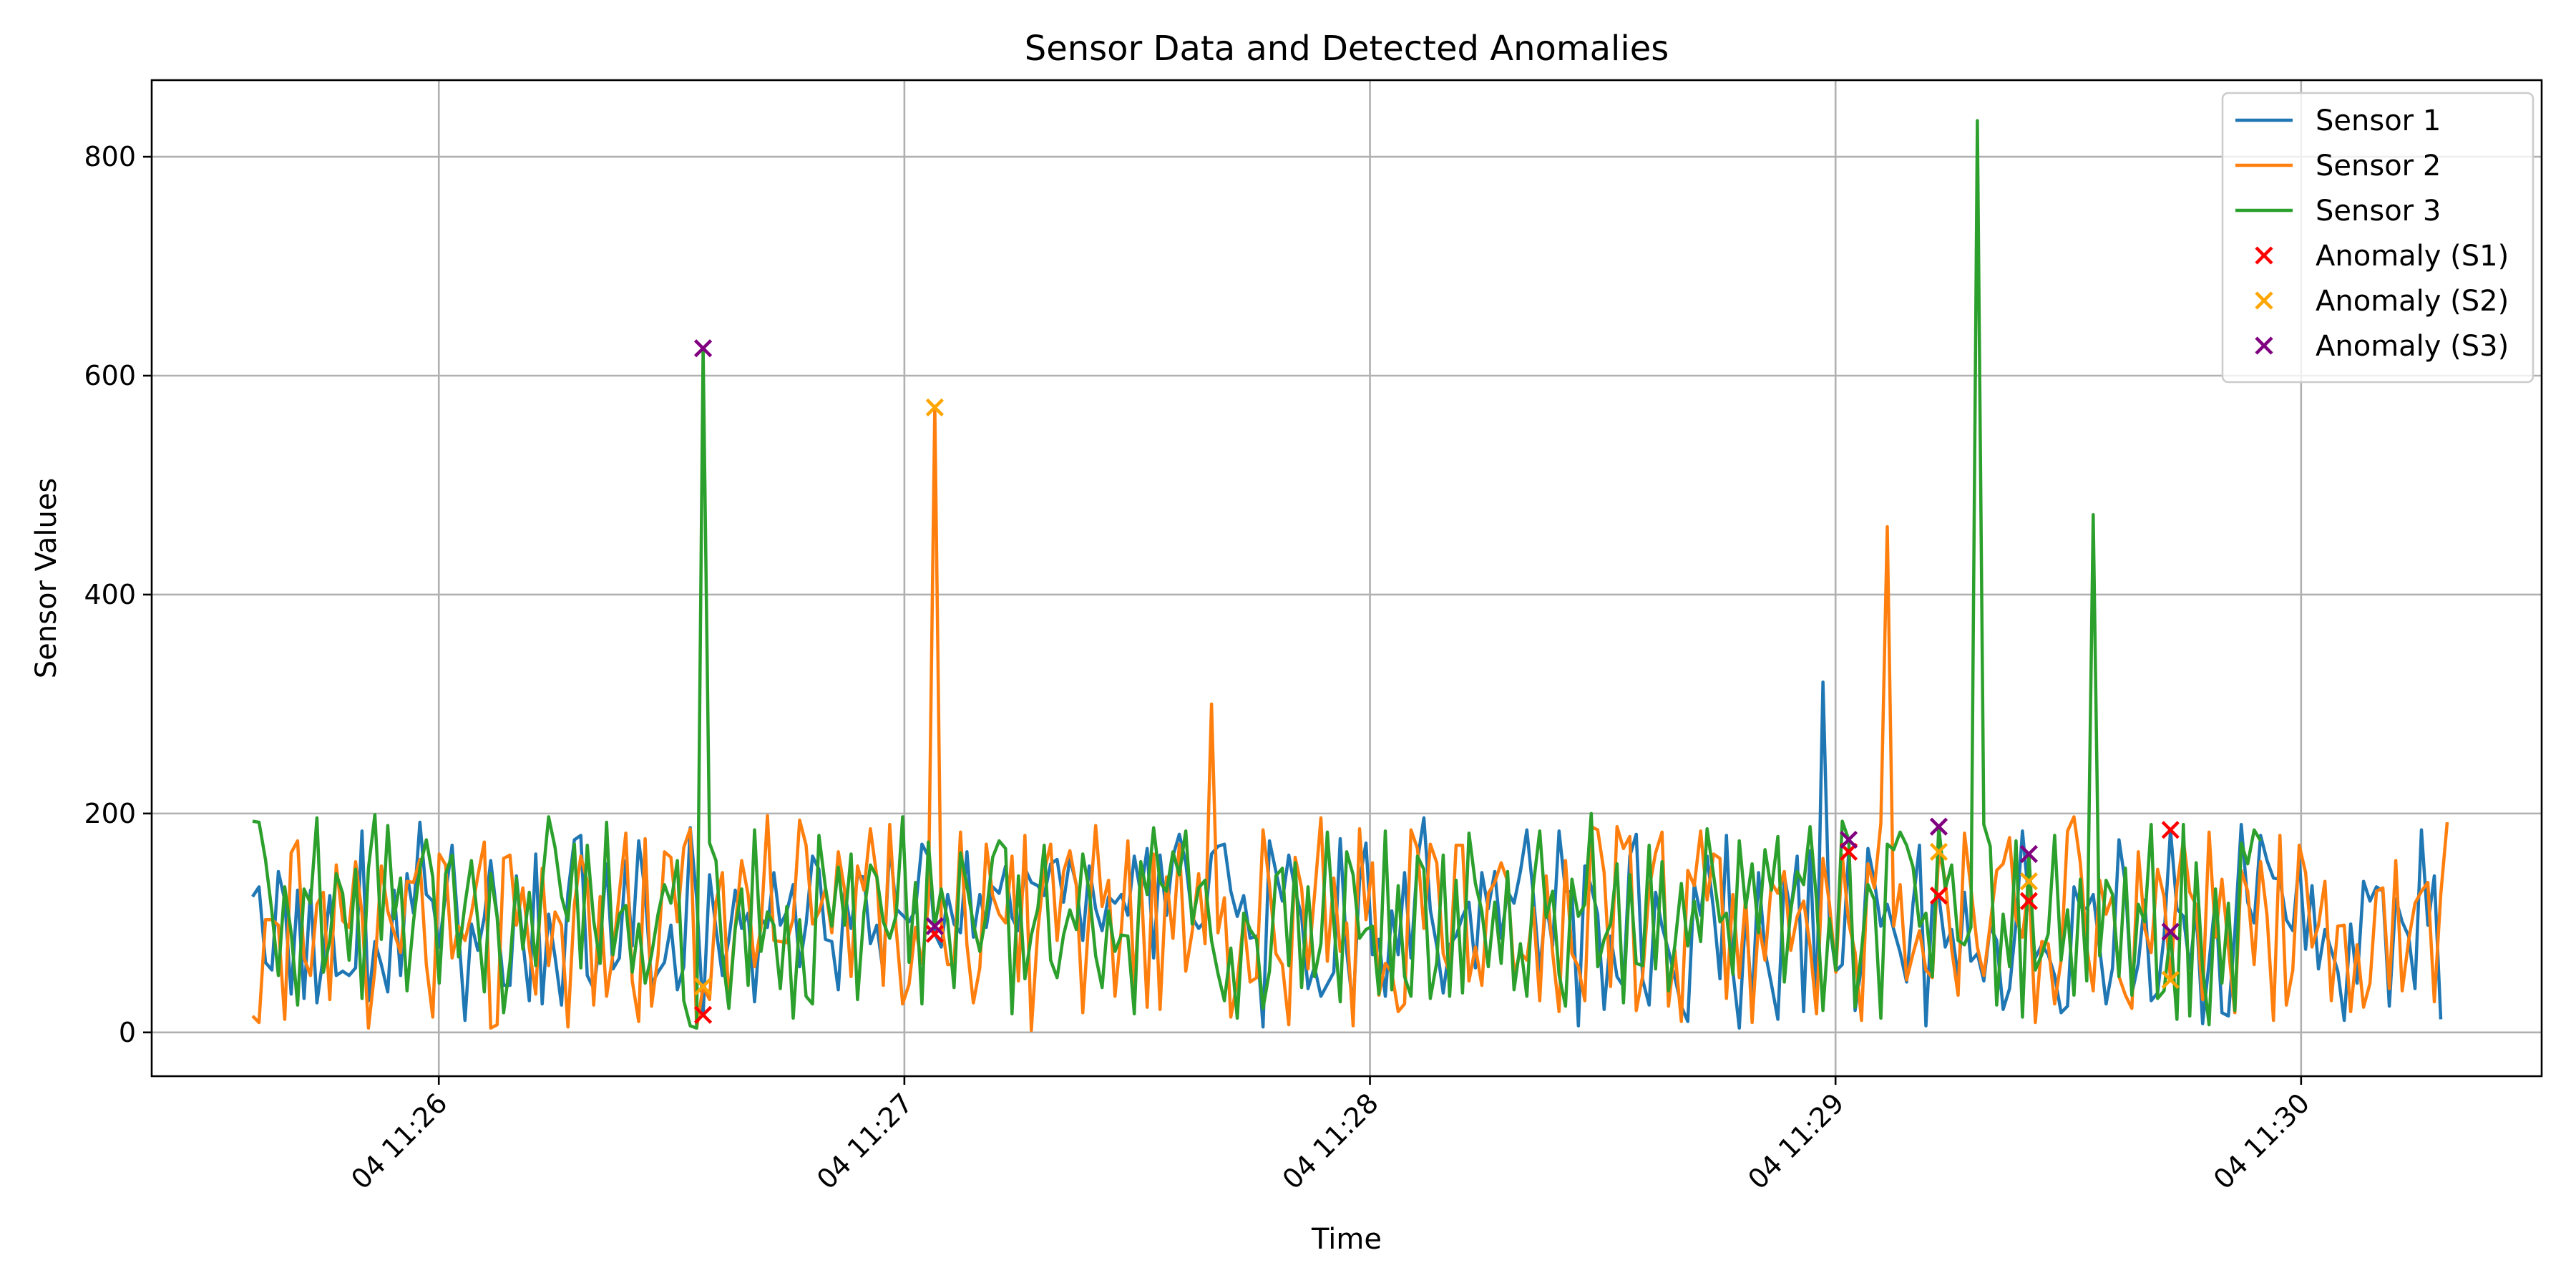  Describe the element at coordinates (110, 813) in the screenshot. I see `y-tick-label: 200` at that location.